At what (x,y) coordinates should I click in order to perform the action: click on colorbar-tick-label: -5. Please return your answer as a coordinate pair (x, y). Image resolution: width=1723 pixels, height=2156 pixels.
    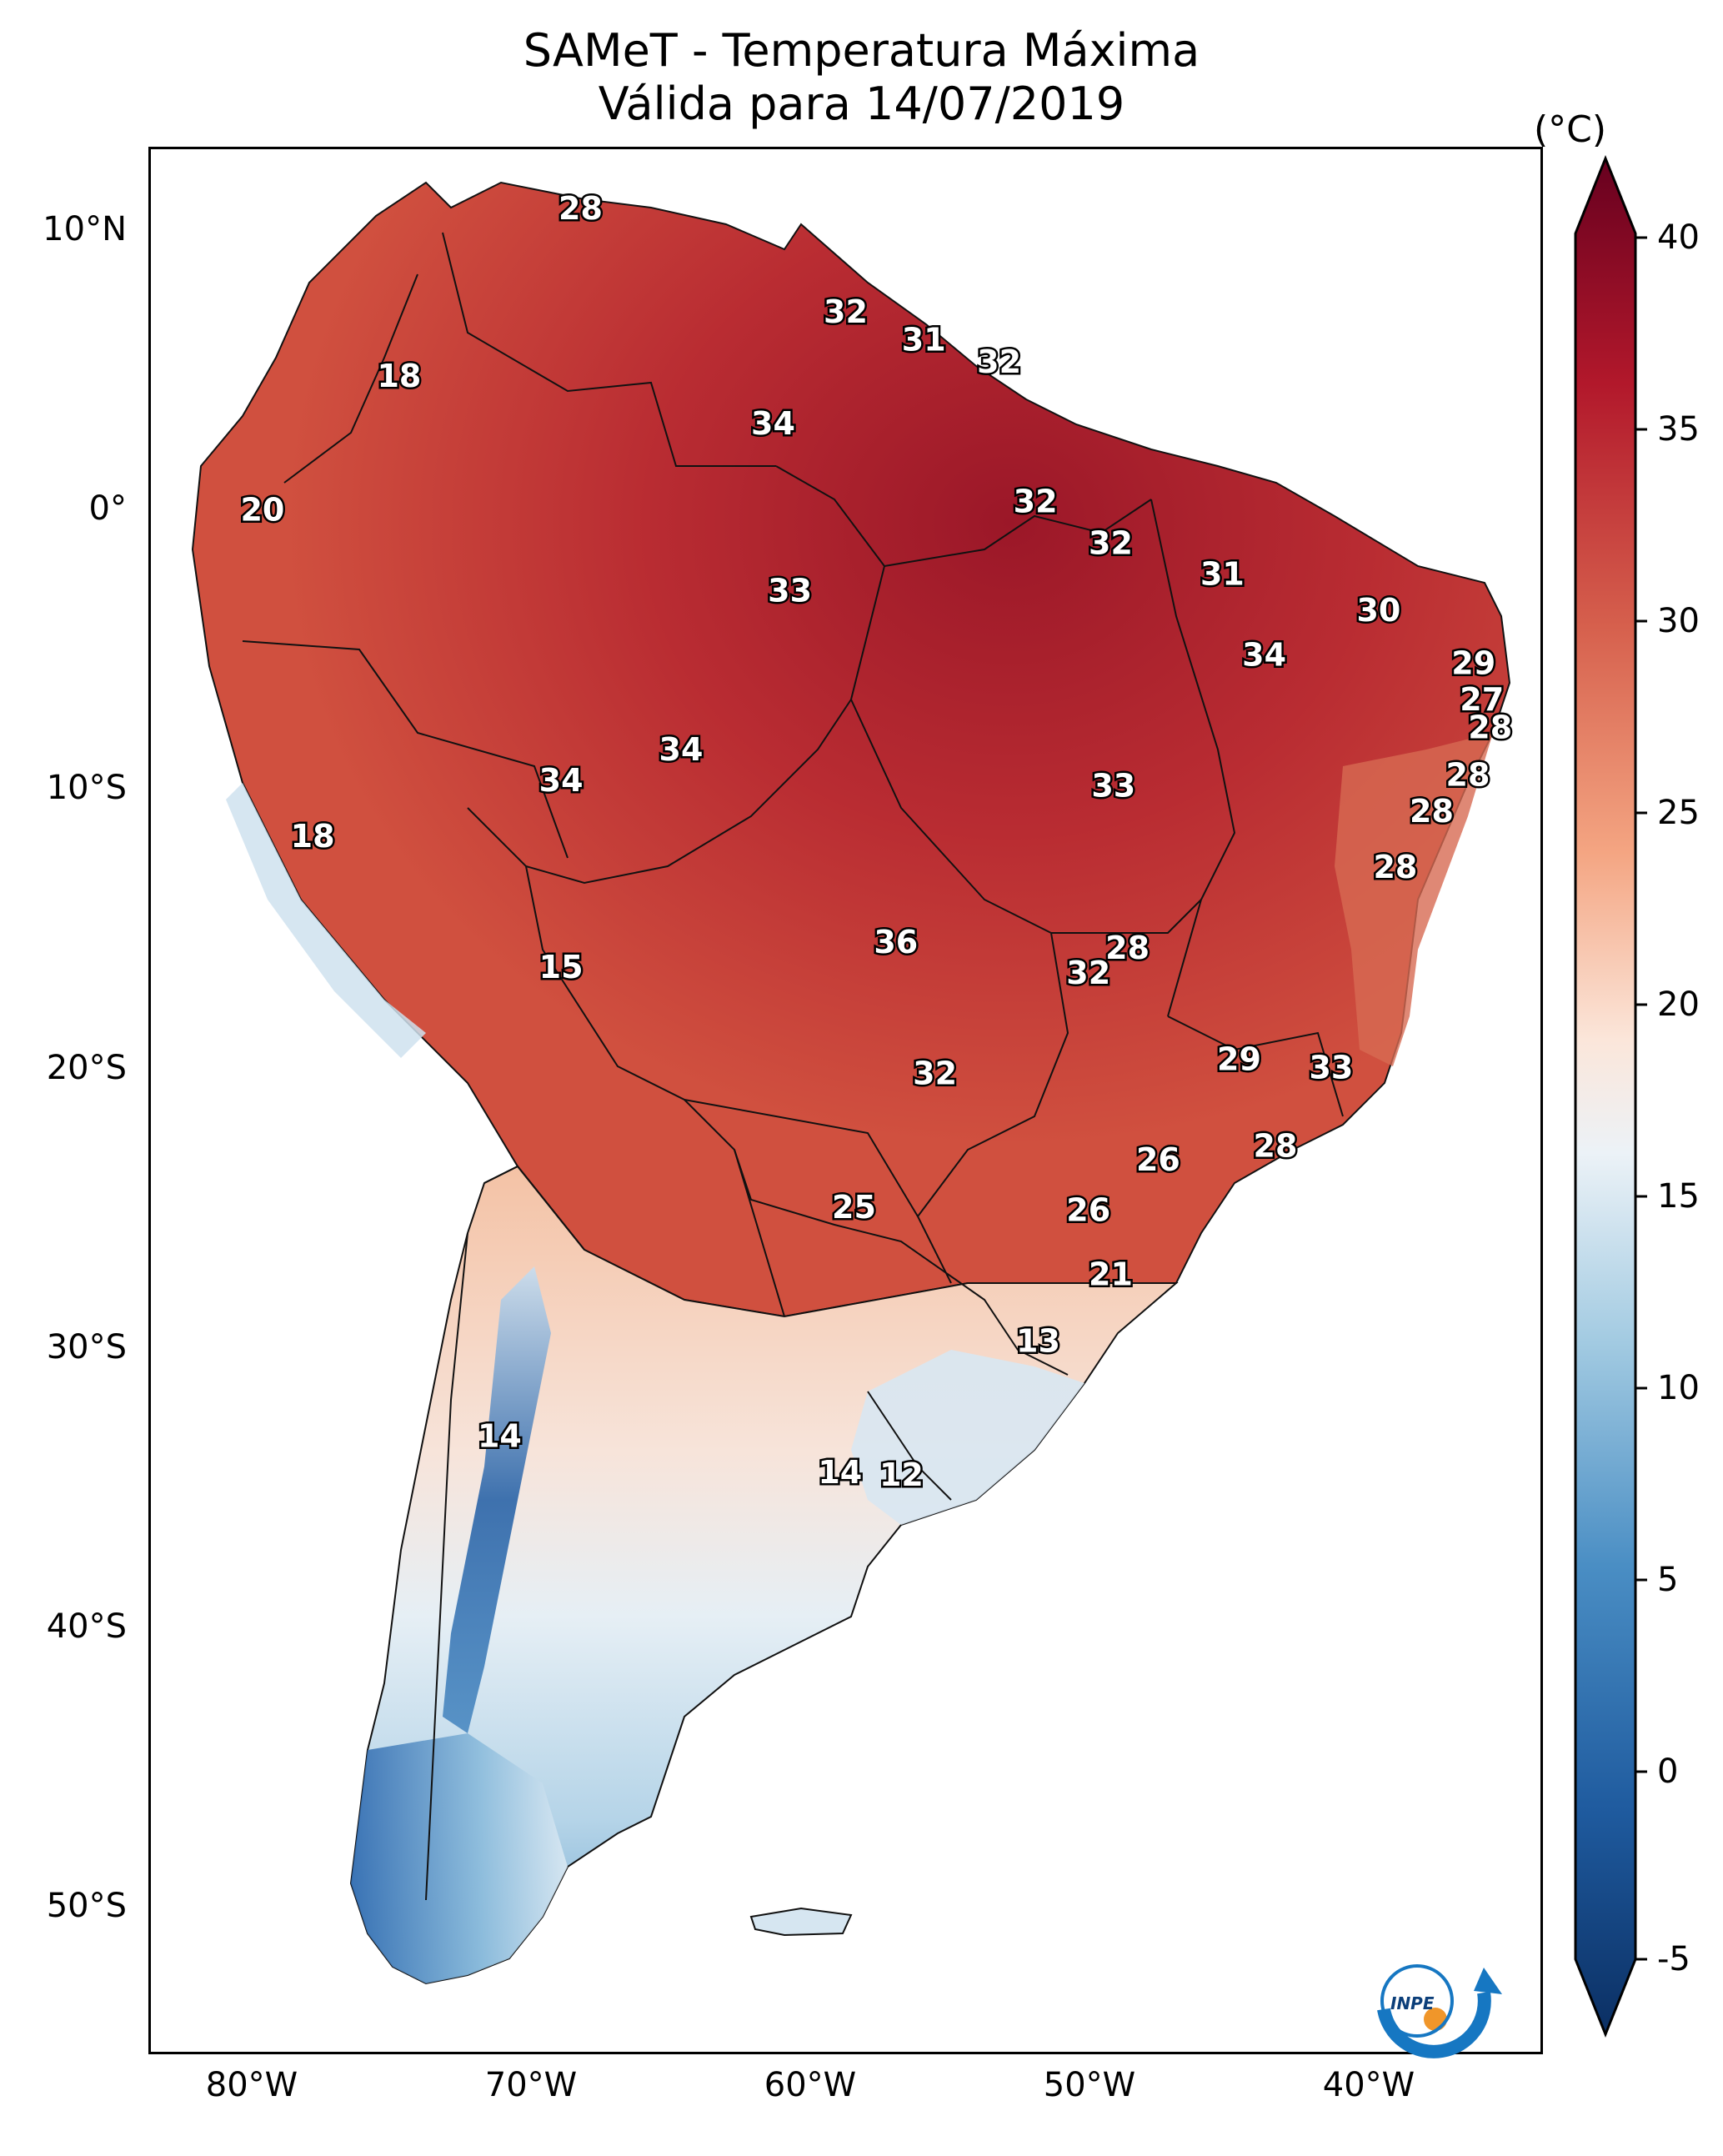
    Looking at the image, I should click on (1674, 1959).